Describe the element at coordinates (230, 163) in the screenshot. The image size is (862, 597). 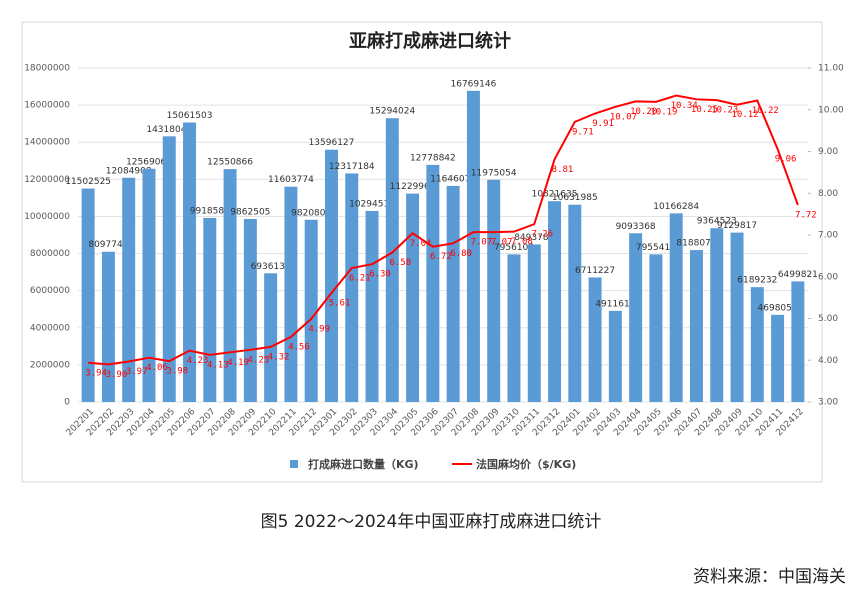
I see `bar-label: 12550866` at that location.